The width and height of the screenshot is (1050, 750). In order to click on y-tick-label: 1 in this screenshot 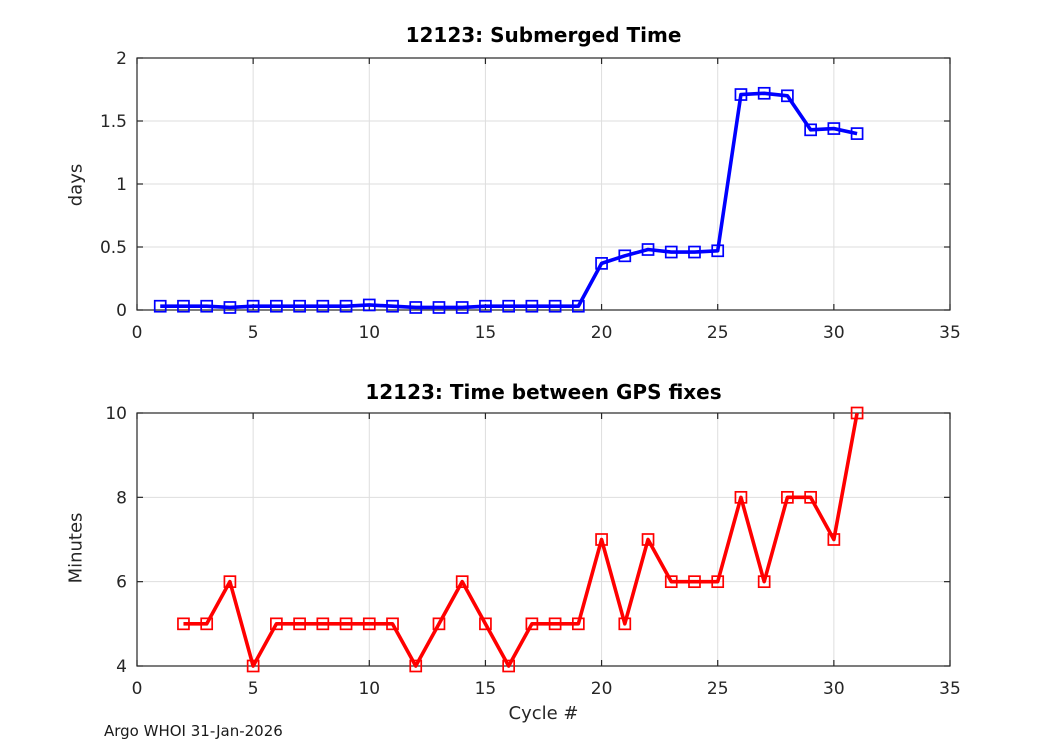, I will do `click(121, 185)`.